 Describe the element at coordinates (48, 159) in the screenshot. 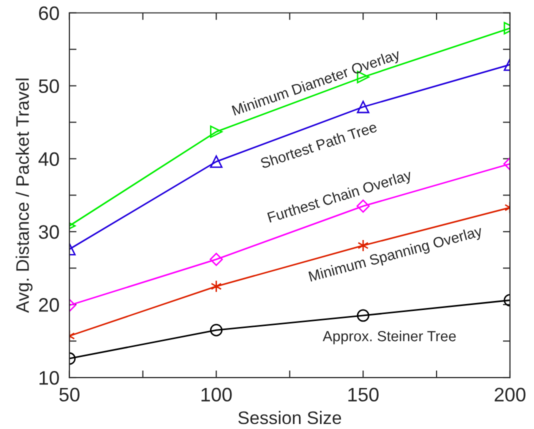

I see `y-tick-label: 40` at that location.